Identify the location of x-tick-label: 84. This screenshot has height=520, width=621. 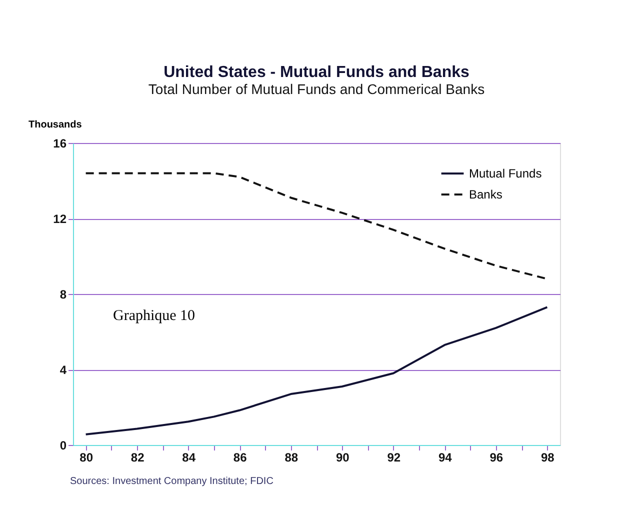
(189, 457).